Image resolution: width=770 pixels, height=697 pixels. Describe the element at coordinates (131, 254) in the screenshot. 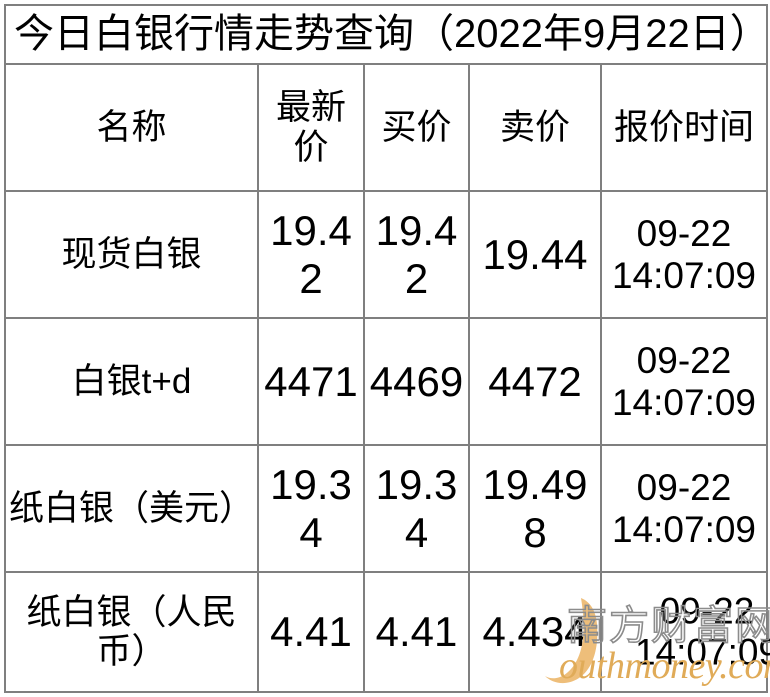

I see `cell-name: 现货白银` at that location.